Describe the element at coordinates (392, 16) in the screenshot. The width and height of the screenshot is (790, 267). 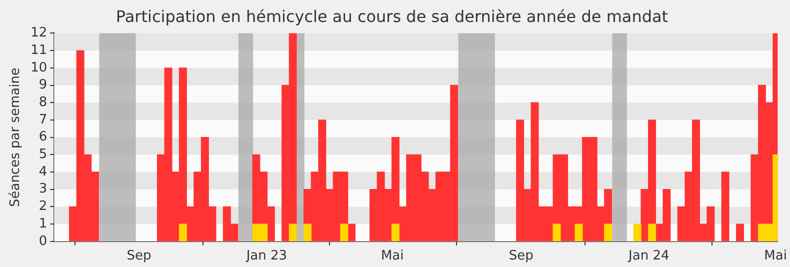
I see `chart-title: Participation en hémicycle au cours de sa dernière année de mandat` at that location.